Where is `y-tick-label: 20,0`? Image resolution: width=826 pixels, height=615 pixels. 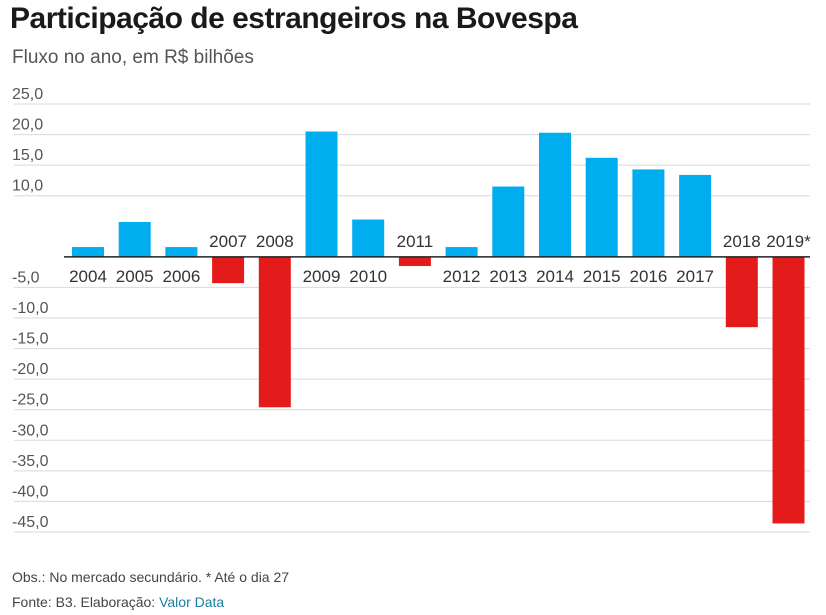 y-tick-label: 20,0 is located at coordinates (27, 125).